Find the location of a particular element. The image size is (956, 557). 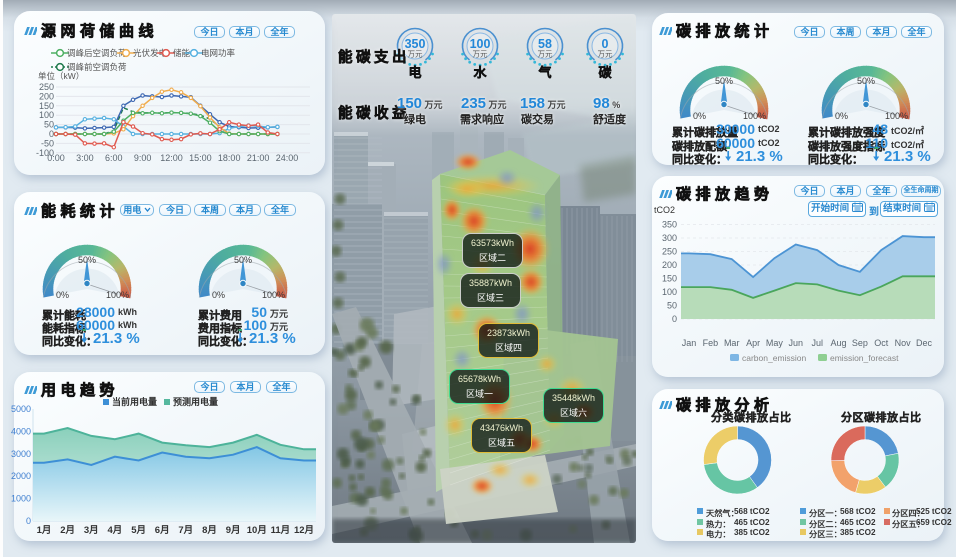

svg-text: 18:00 is located at coordinates (229, 158).